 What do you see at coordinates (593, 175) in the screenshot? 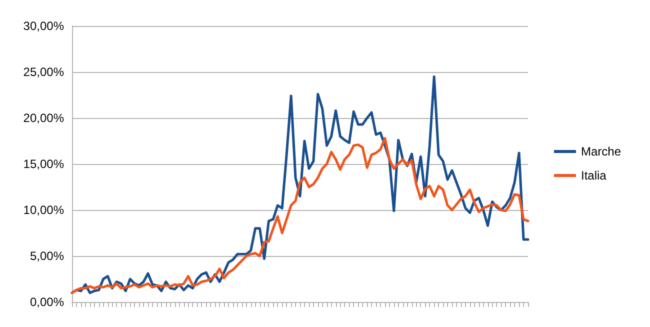
I see `legend-label: Italia` at bounding box center [593, 175].